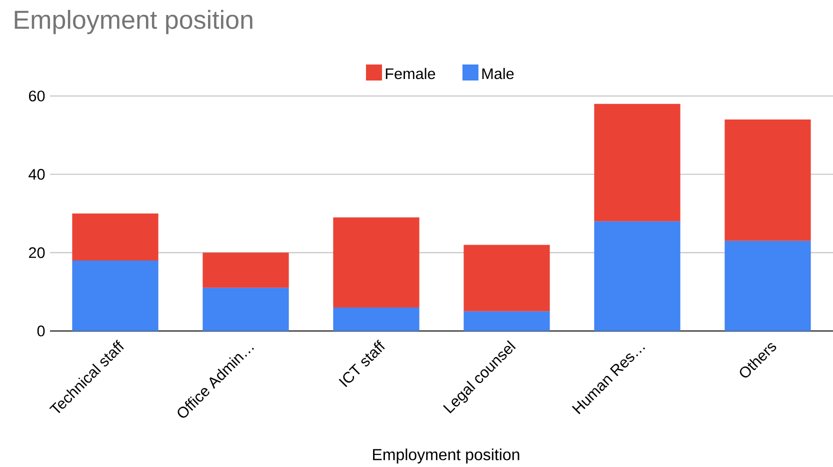  I want to click on y-tick-label: 40, so click(36, 174).